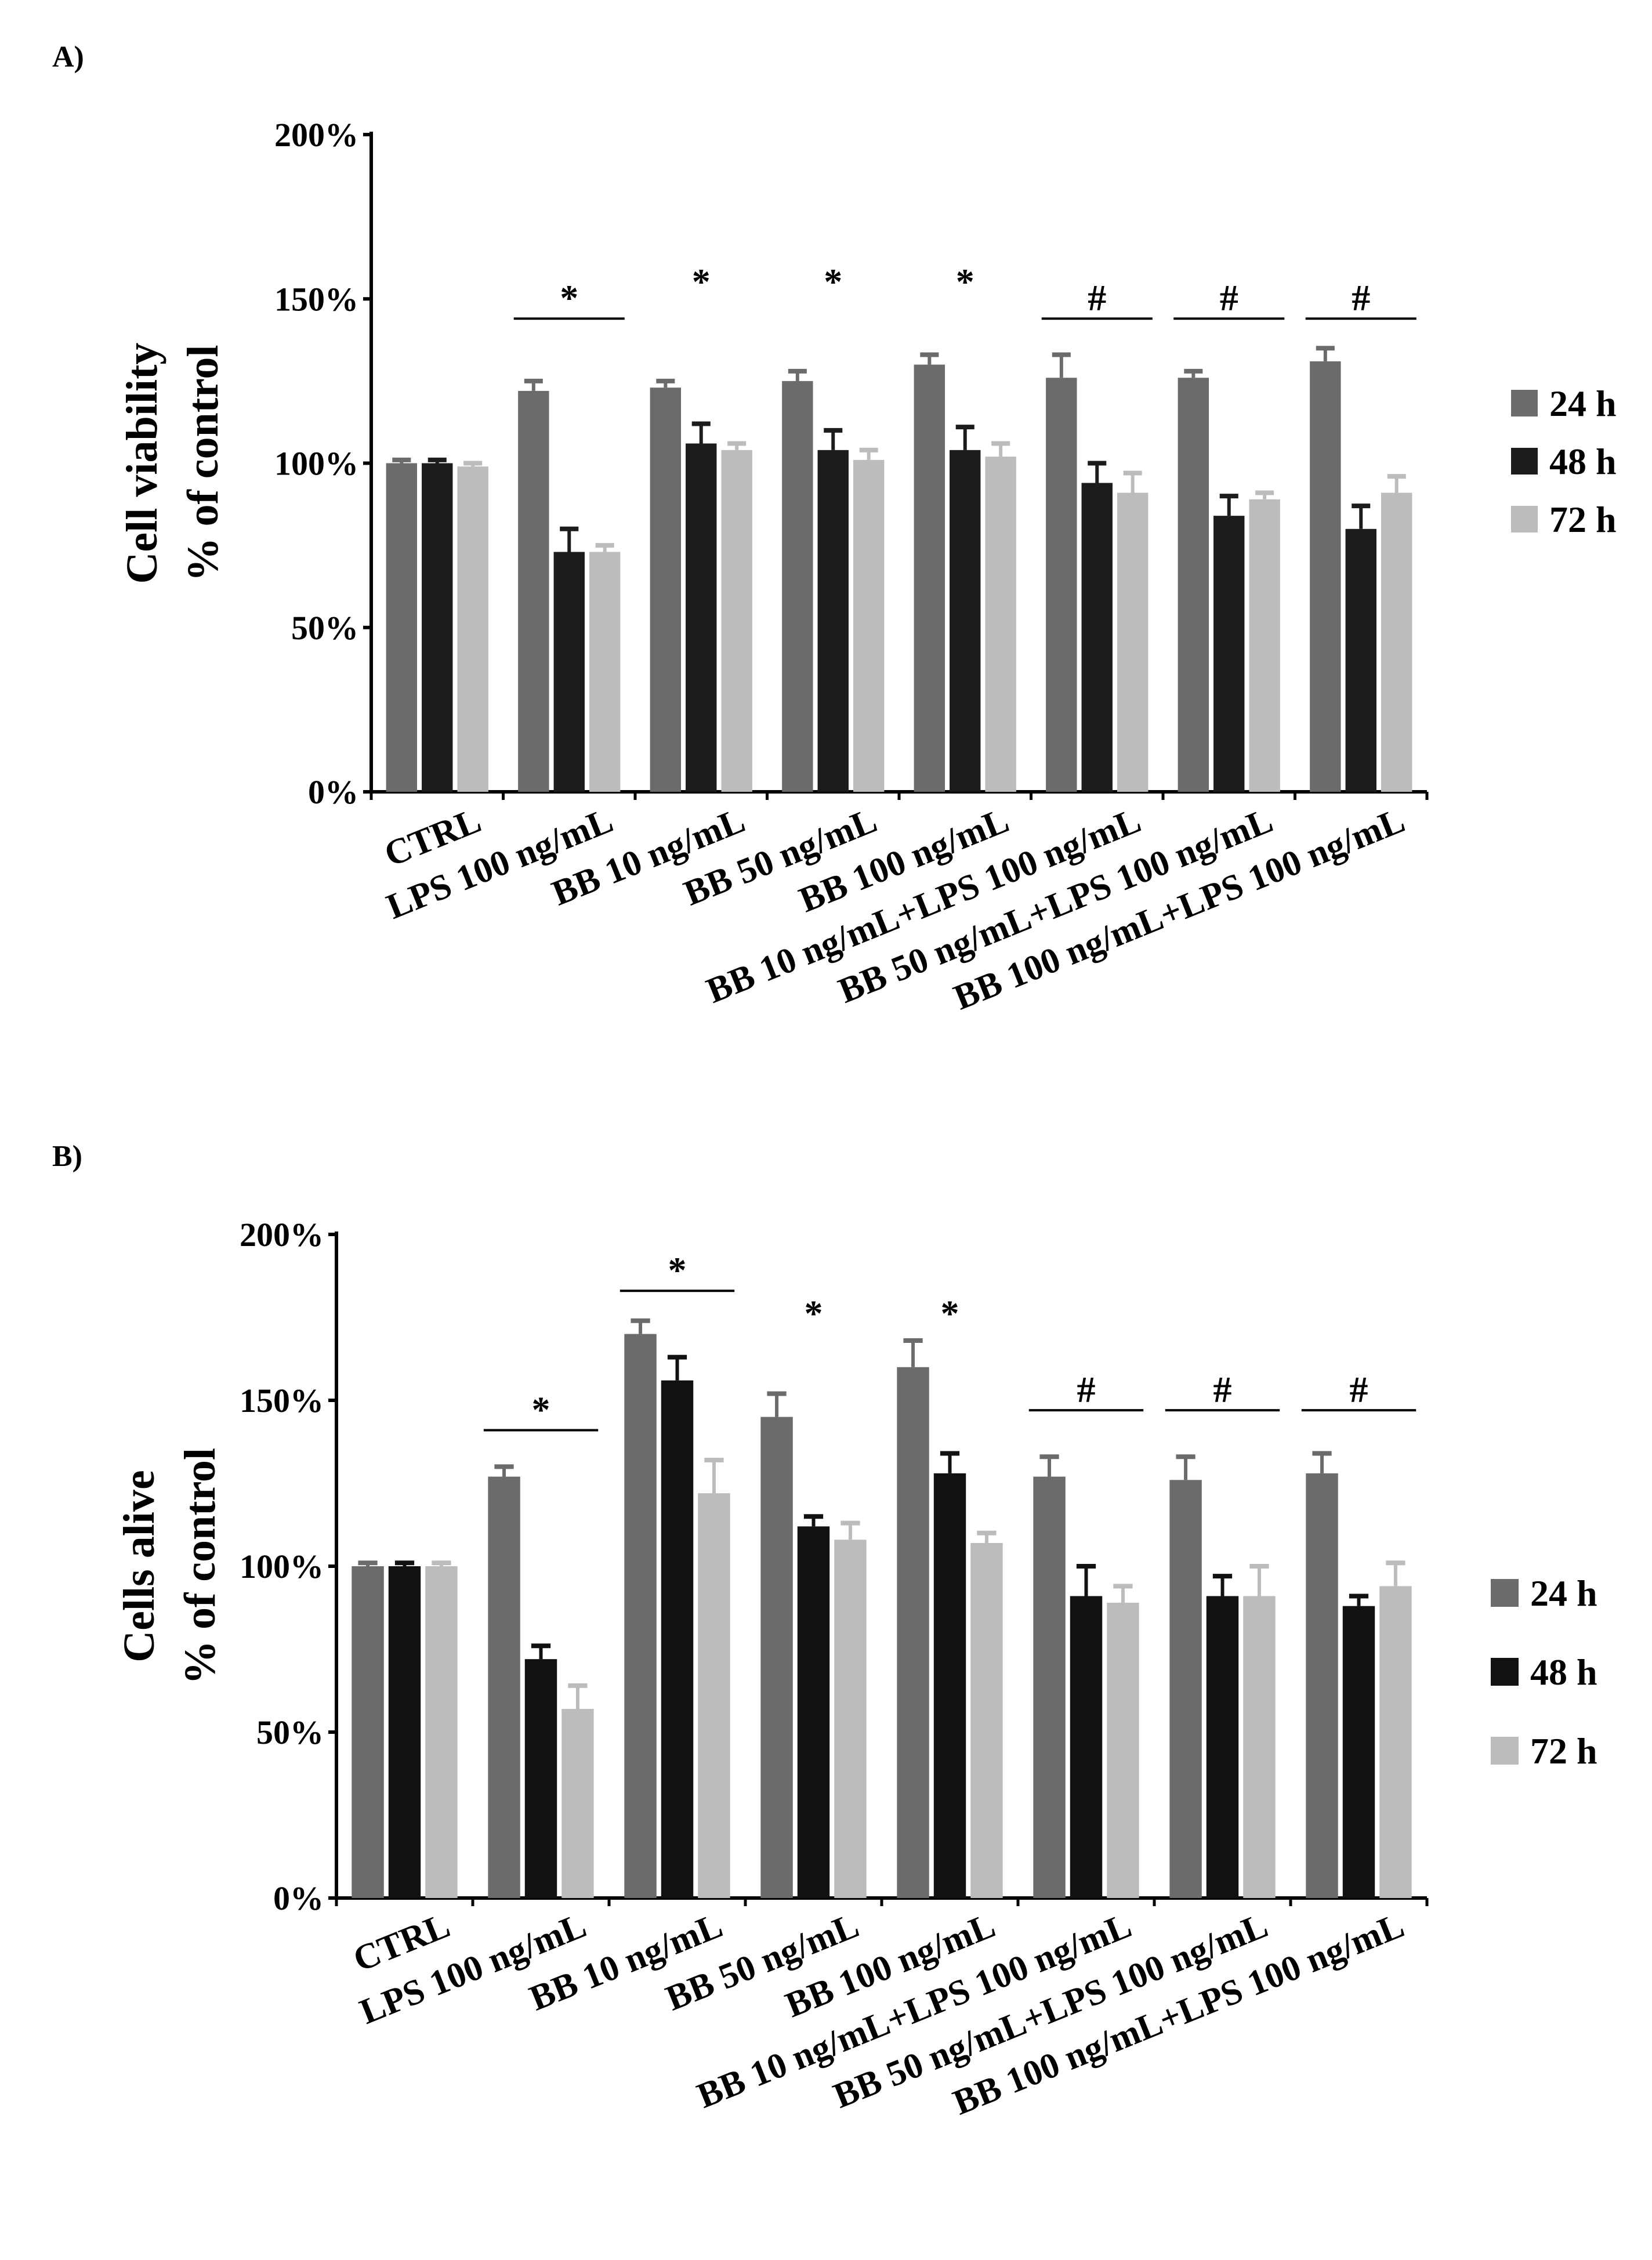  What do you see at coordinates (139, 1566) in the screenshot?
I see `y-axis-label: Cells alive` at bounding box center [139, 1566].